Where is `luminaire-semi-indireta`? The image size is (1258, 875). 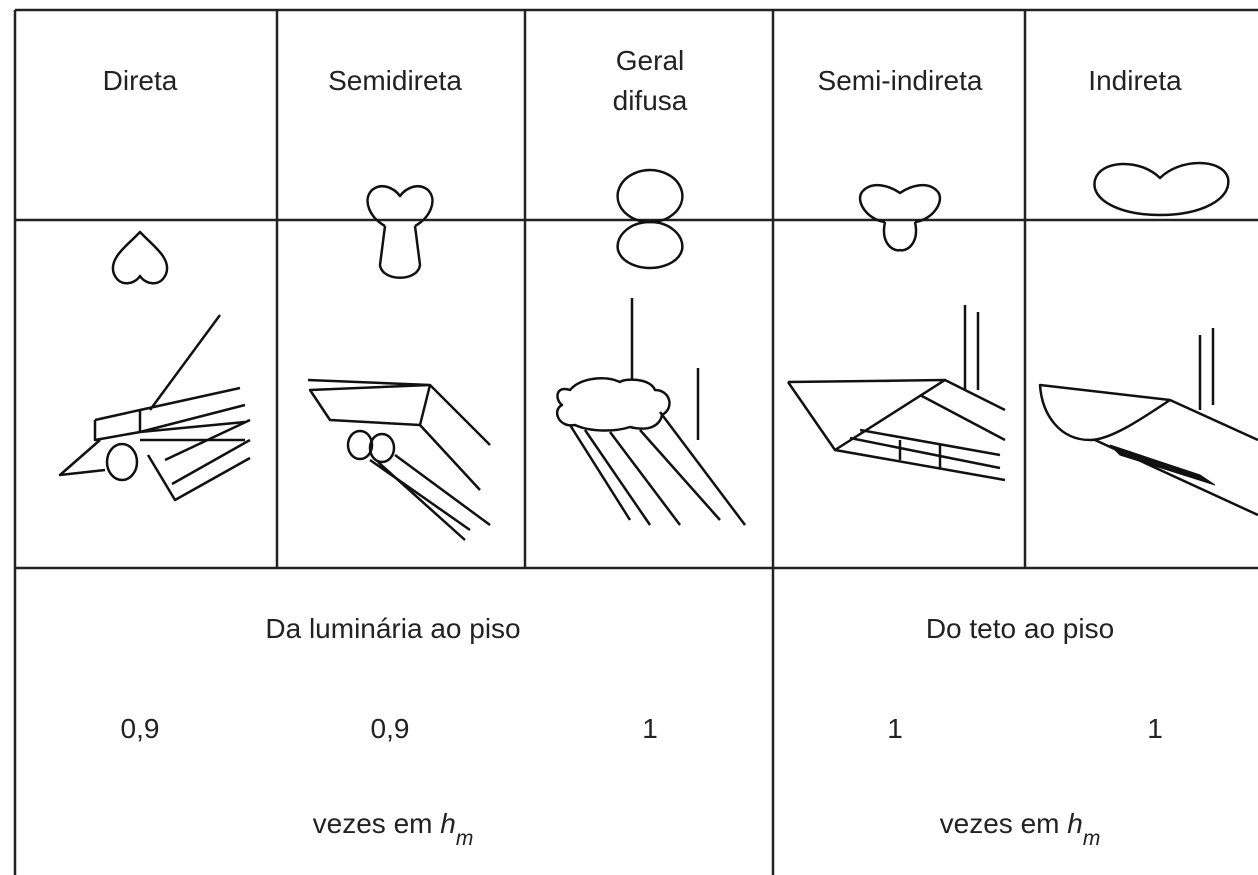 luminaire-semi-indireta is located at coordinates (896, 332).